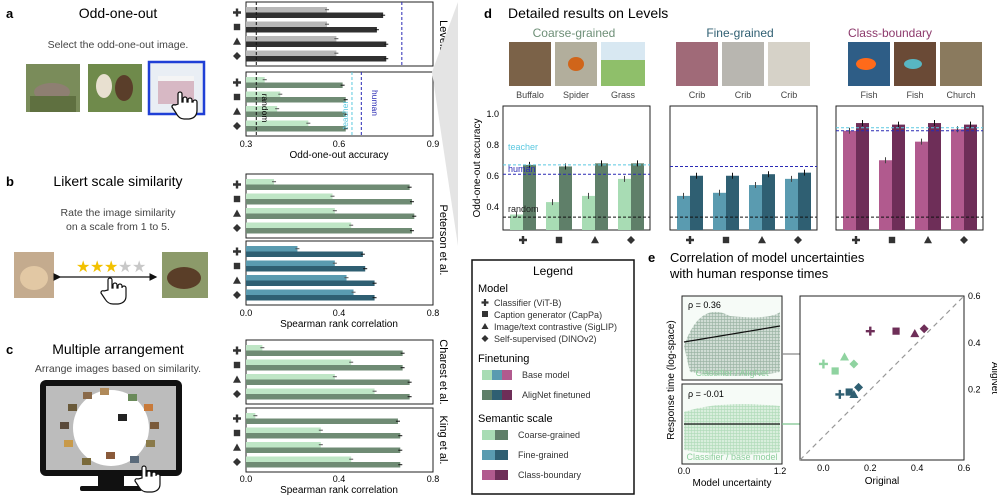 This screenshot has width=997, height=497. I want to click on group-title-fine: Fine-grained, so click(739, 33).